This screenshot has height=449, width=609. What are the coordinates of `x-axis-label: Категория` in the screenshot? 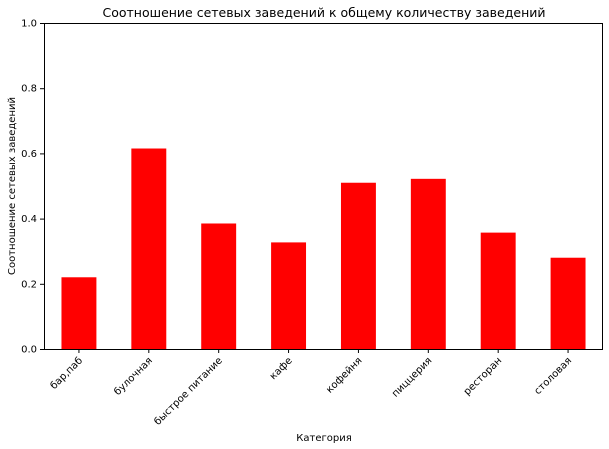 It's located at (323, 438).